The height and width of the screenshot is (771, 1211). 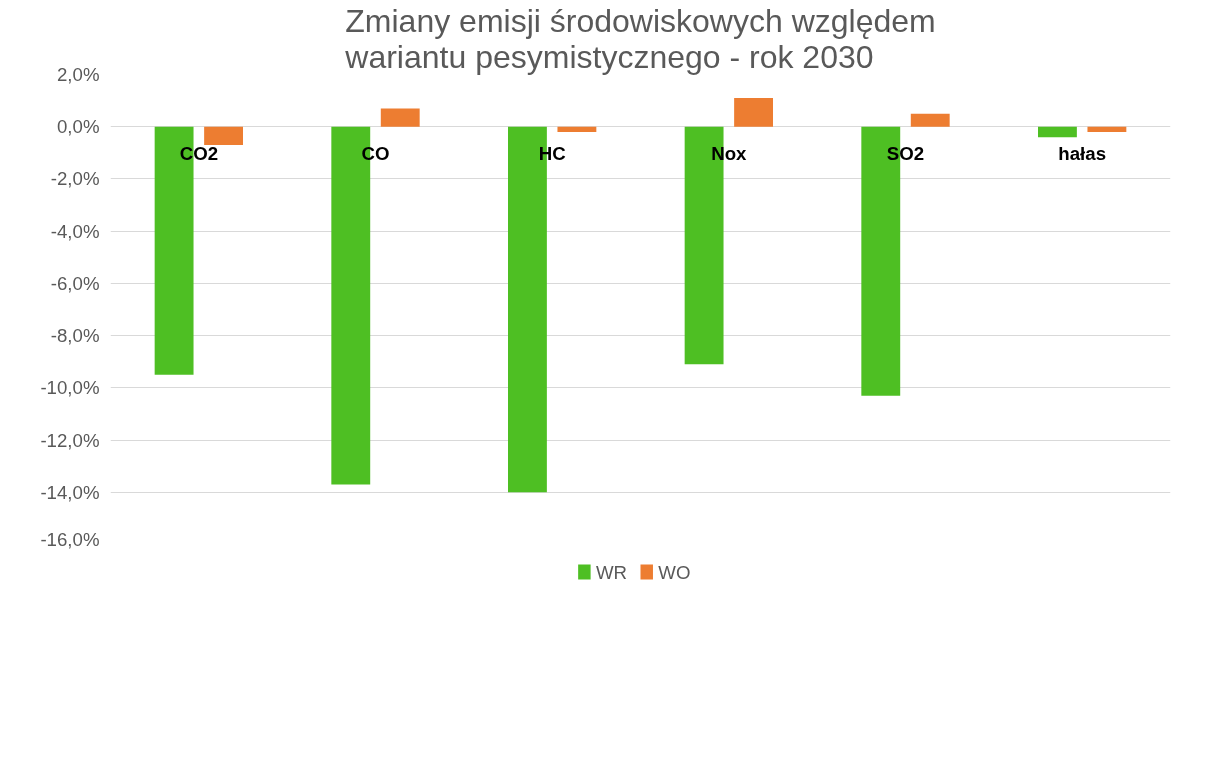 What do you see at coordinates (70, 388) in the screenshot?
I see `y-tick-label: -10,0%` at bounding box center [70, 388].